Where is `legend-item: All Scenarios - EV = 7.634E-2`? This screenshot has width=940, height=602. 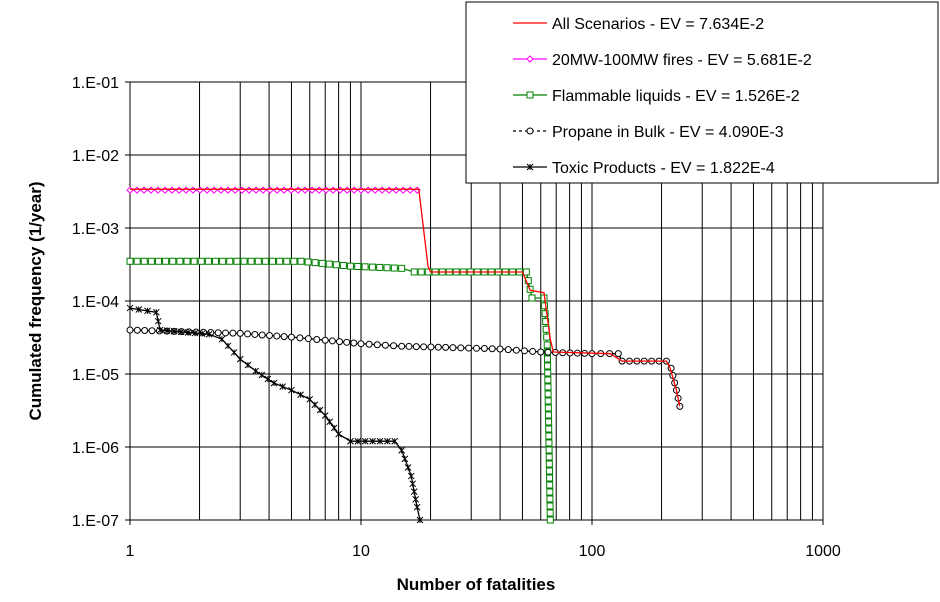 legend-item: All Scenarios - EV = 7.634E-2 is located at coordinates (638, 24).